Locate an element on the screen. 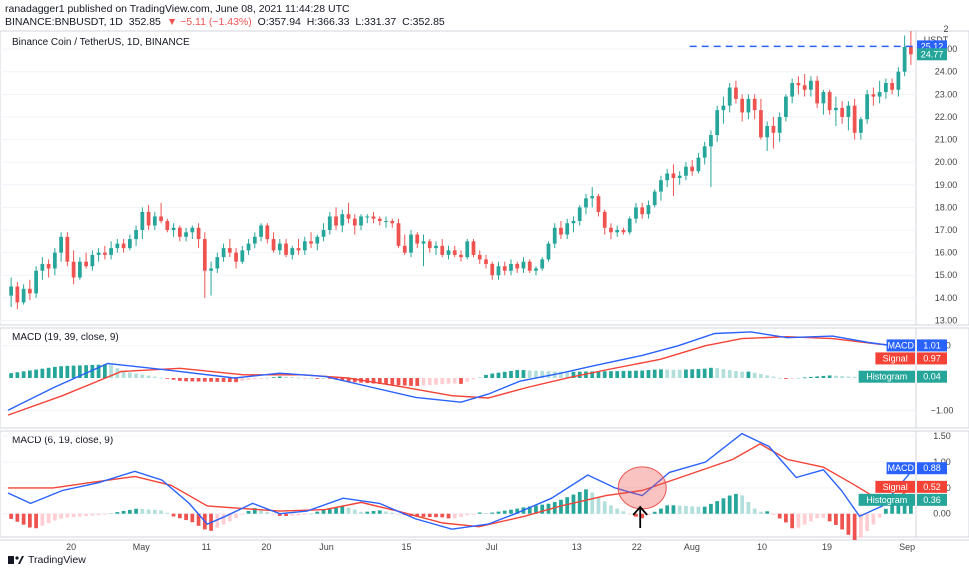  symbol: BINANCE:BNBUSDT, 1D is located at coordinates (64, 22).